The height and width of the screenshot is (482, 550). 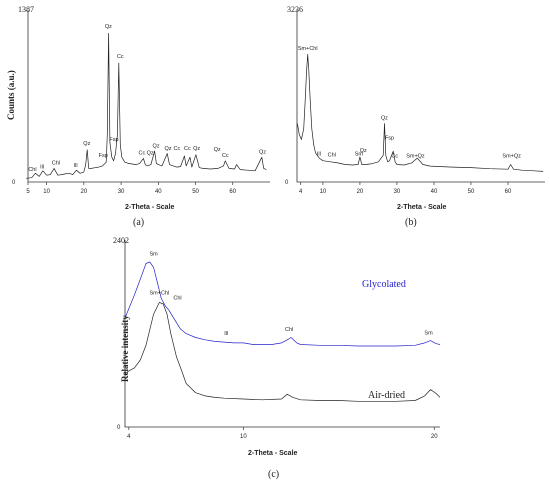 I want to click on panel-b-xlabel: 2-Theta - Scale, so click(x=422, y=207).